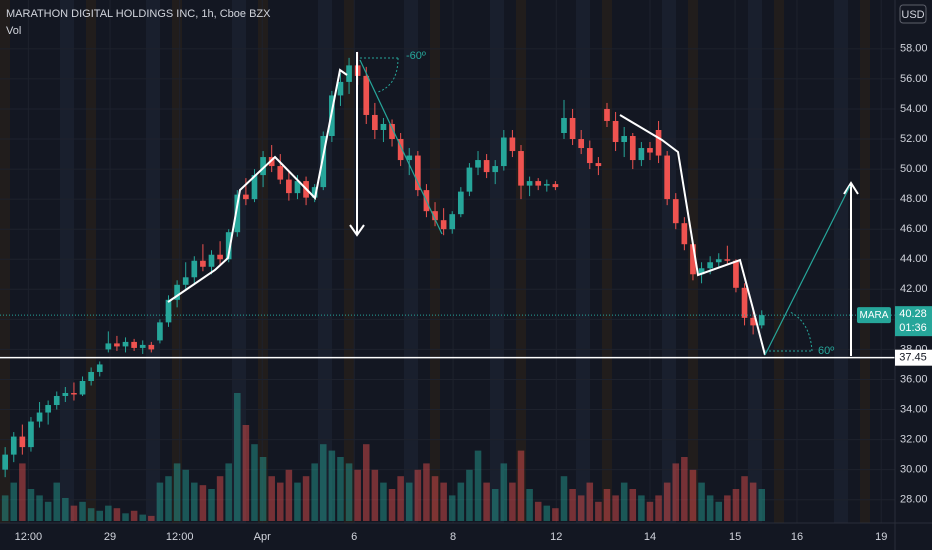 The width and height of the screenshot is (932, 550). I want to click on currency: USD, so click(912, 15).